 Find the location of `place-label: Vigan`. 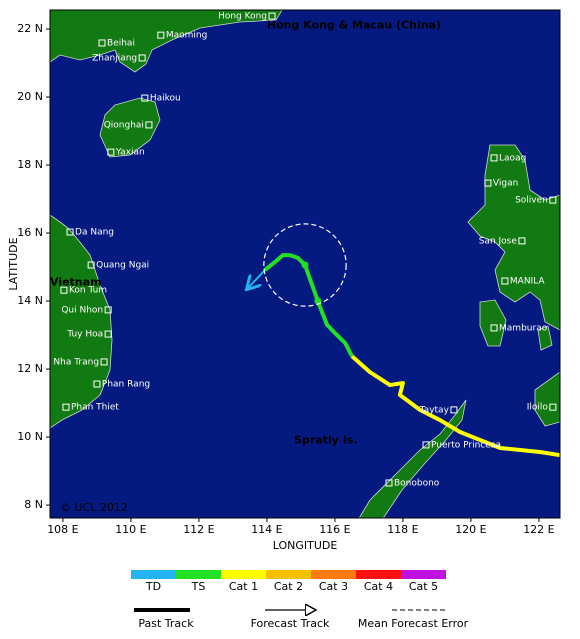

place-label: Vigan is located at coordinates (505, 184).